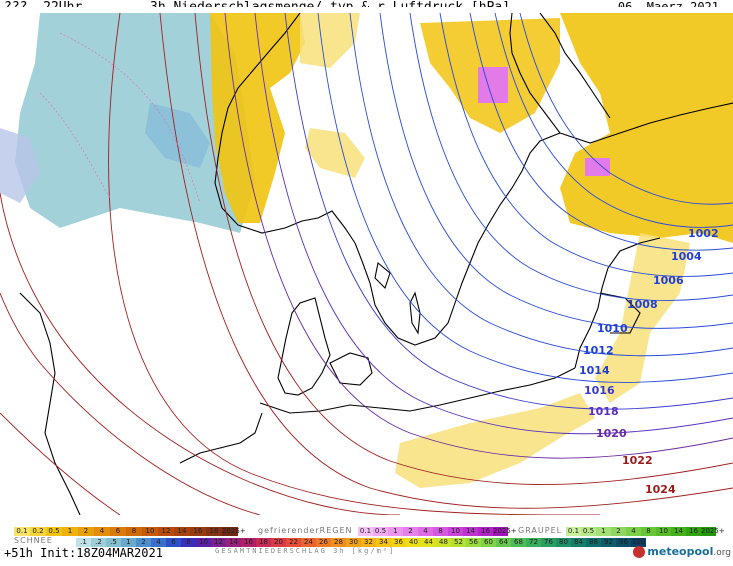 This screenshot has width=733, height=566. I want to click on brand-icon, so click(639, 552).